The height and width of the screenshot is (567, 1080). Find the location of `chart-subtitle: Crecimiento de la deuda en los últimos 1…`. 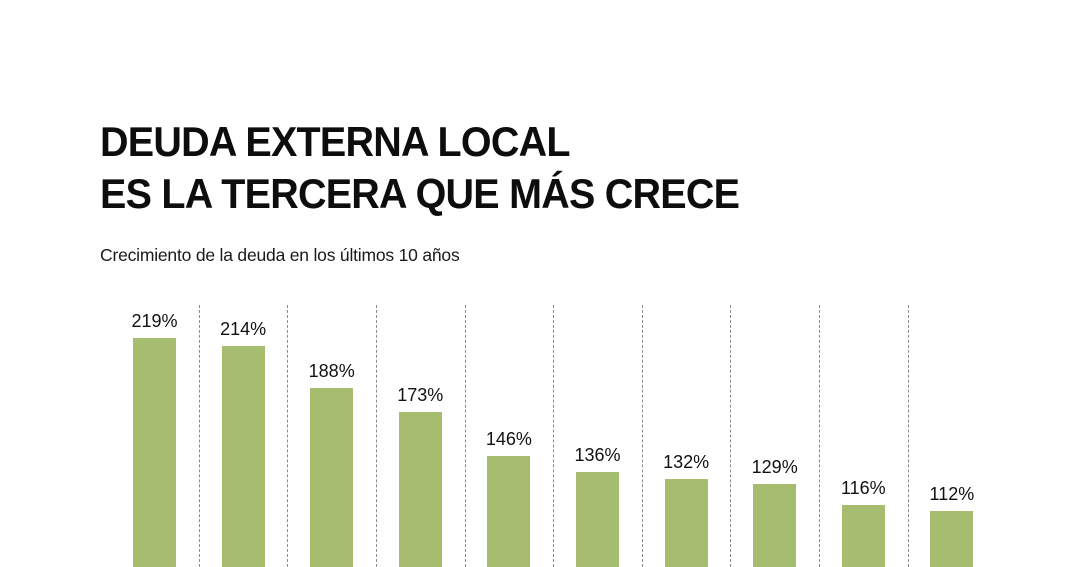

chart-subtitle: Crecimiento de la deuda en los últimos 1… is located at coordinates (280, 255).